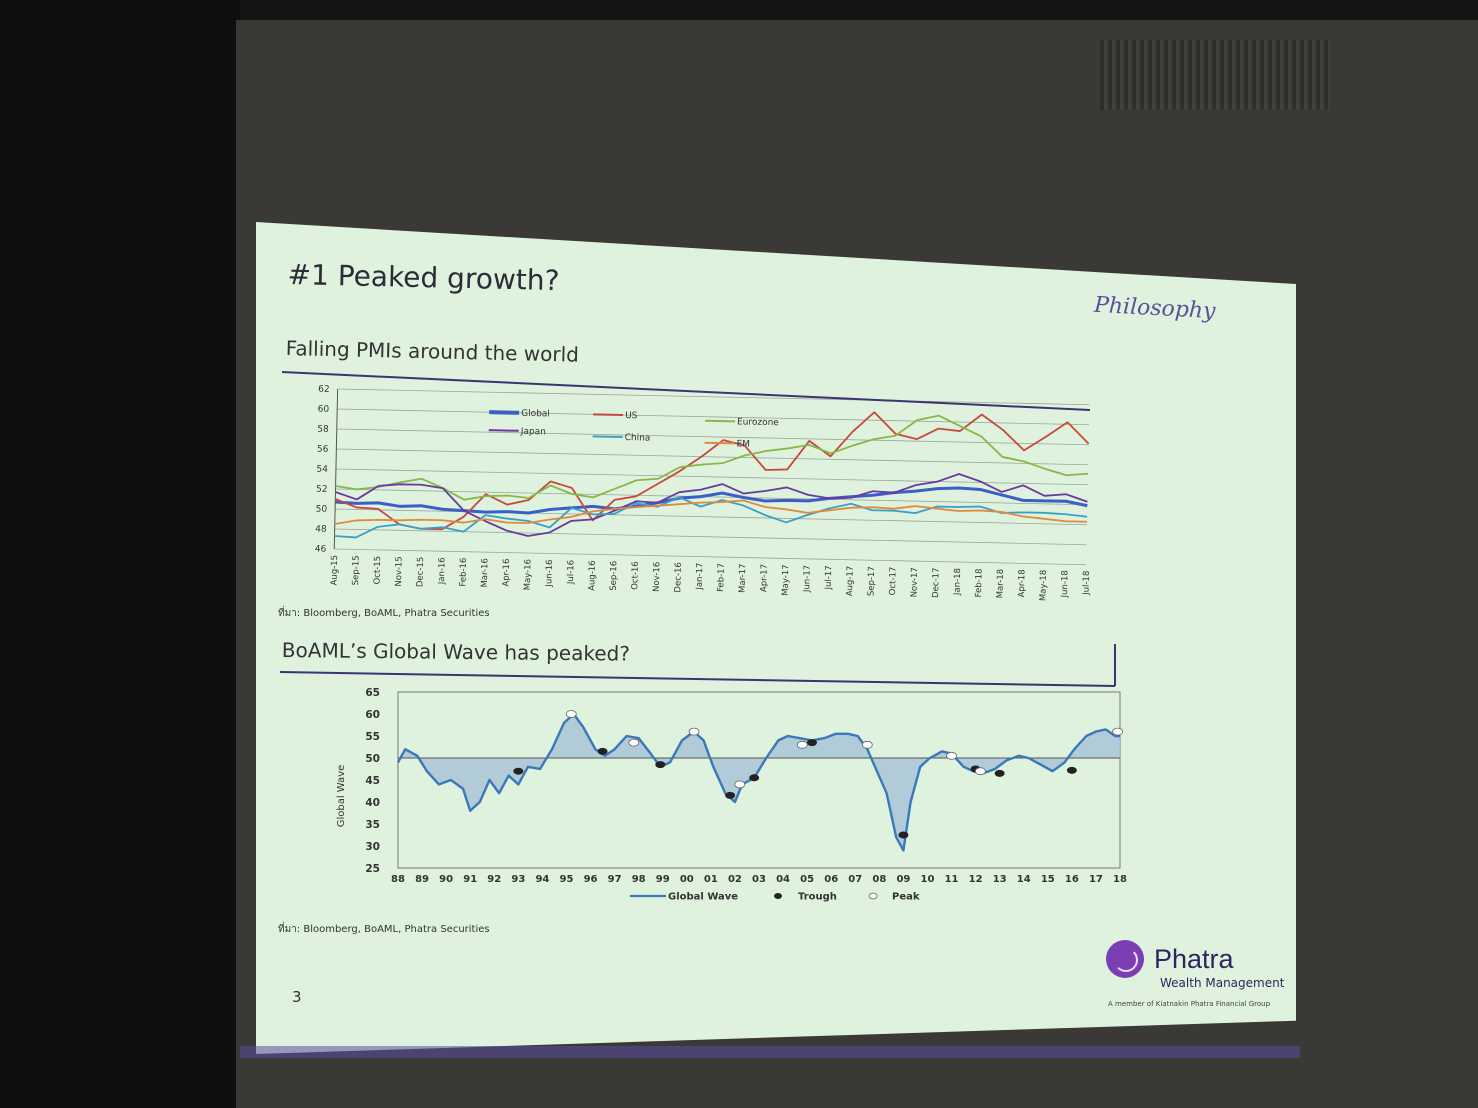  What do you see at coordinates (829, 577) in the screenshot?
I see `pmi-x-tick-label: Jul-17` at bounding box center [829, 577].